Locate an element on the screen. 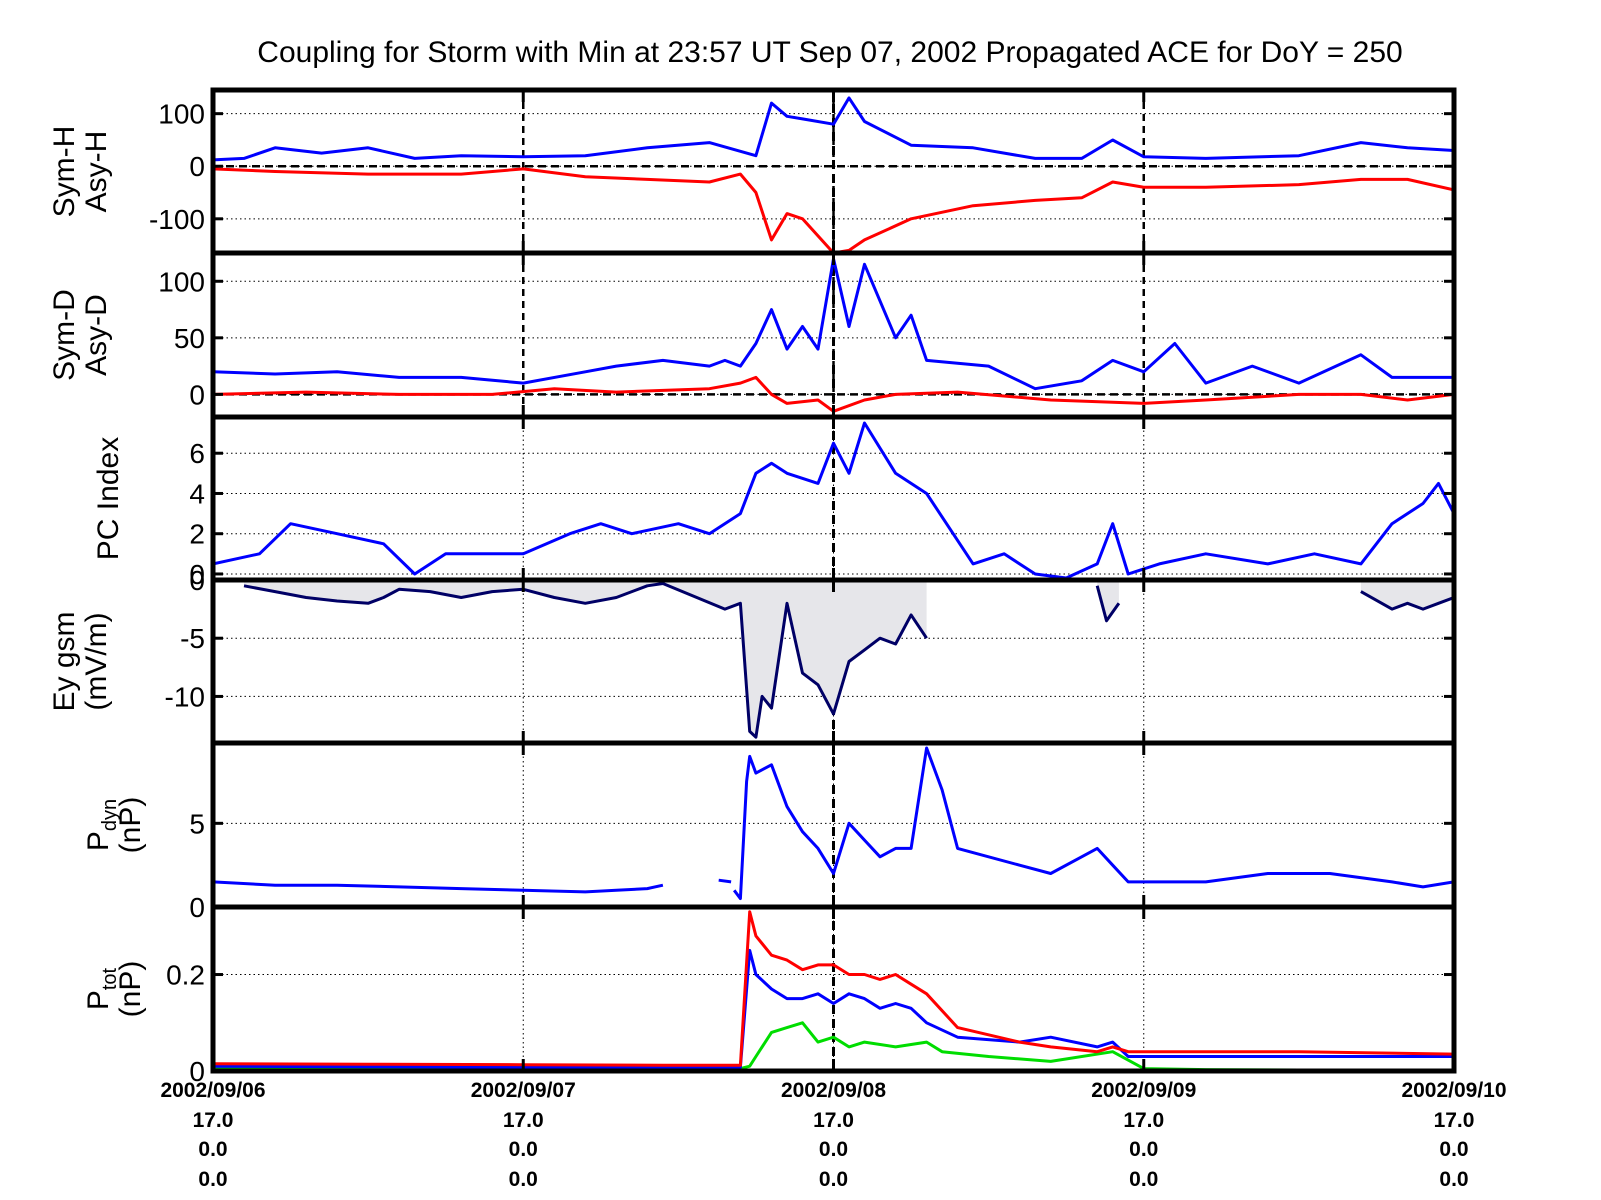 This screenshot has height=1200, width=1601. y-tick-label: 0.2 is located at coordinates (185, 975).